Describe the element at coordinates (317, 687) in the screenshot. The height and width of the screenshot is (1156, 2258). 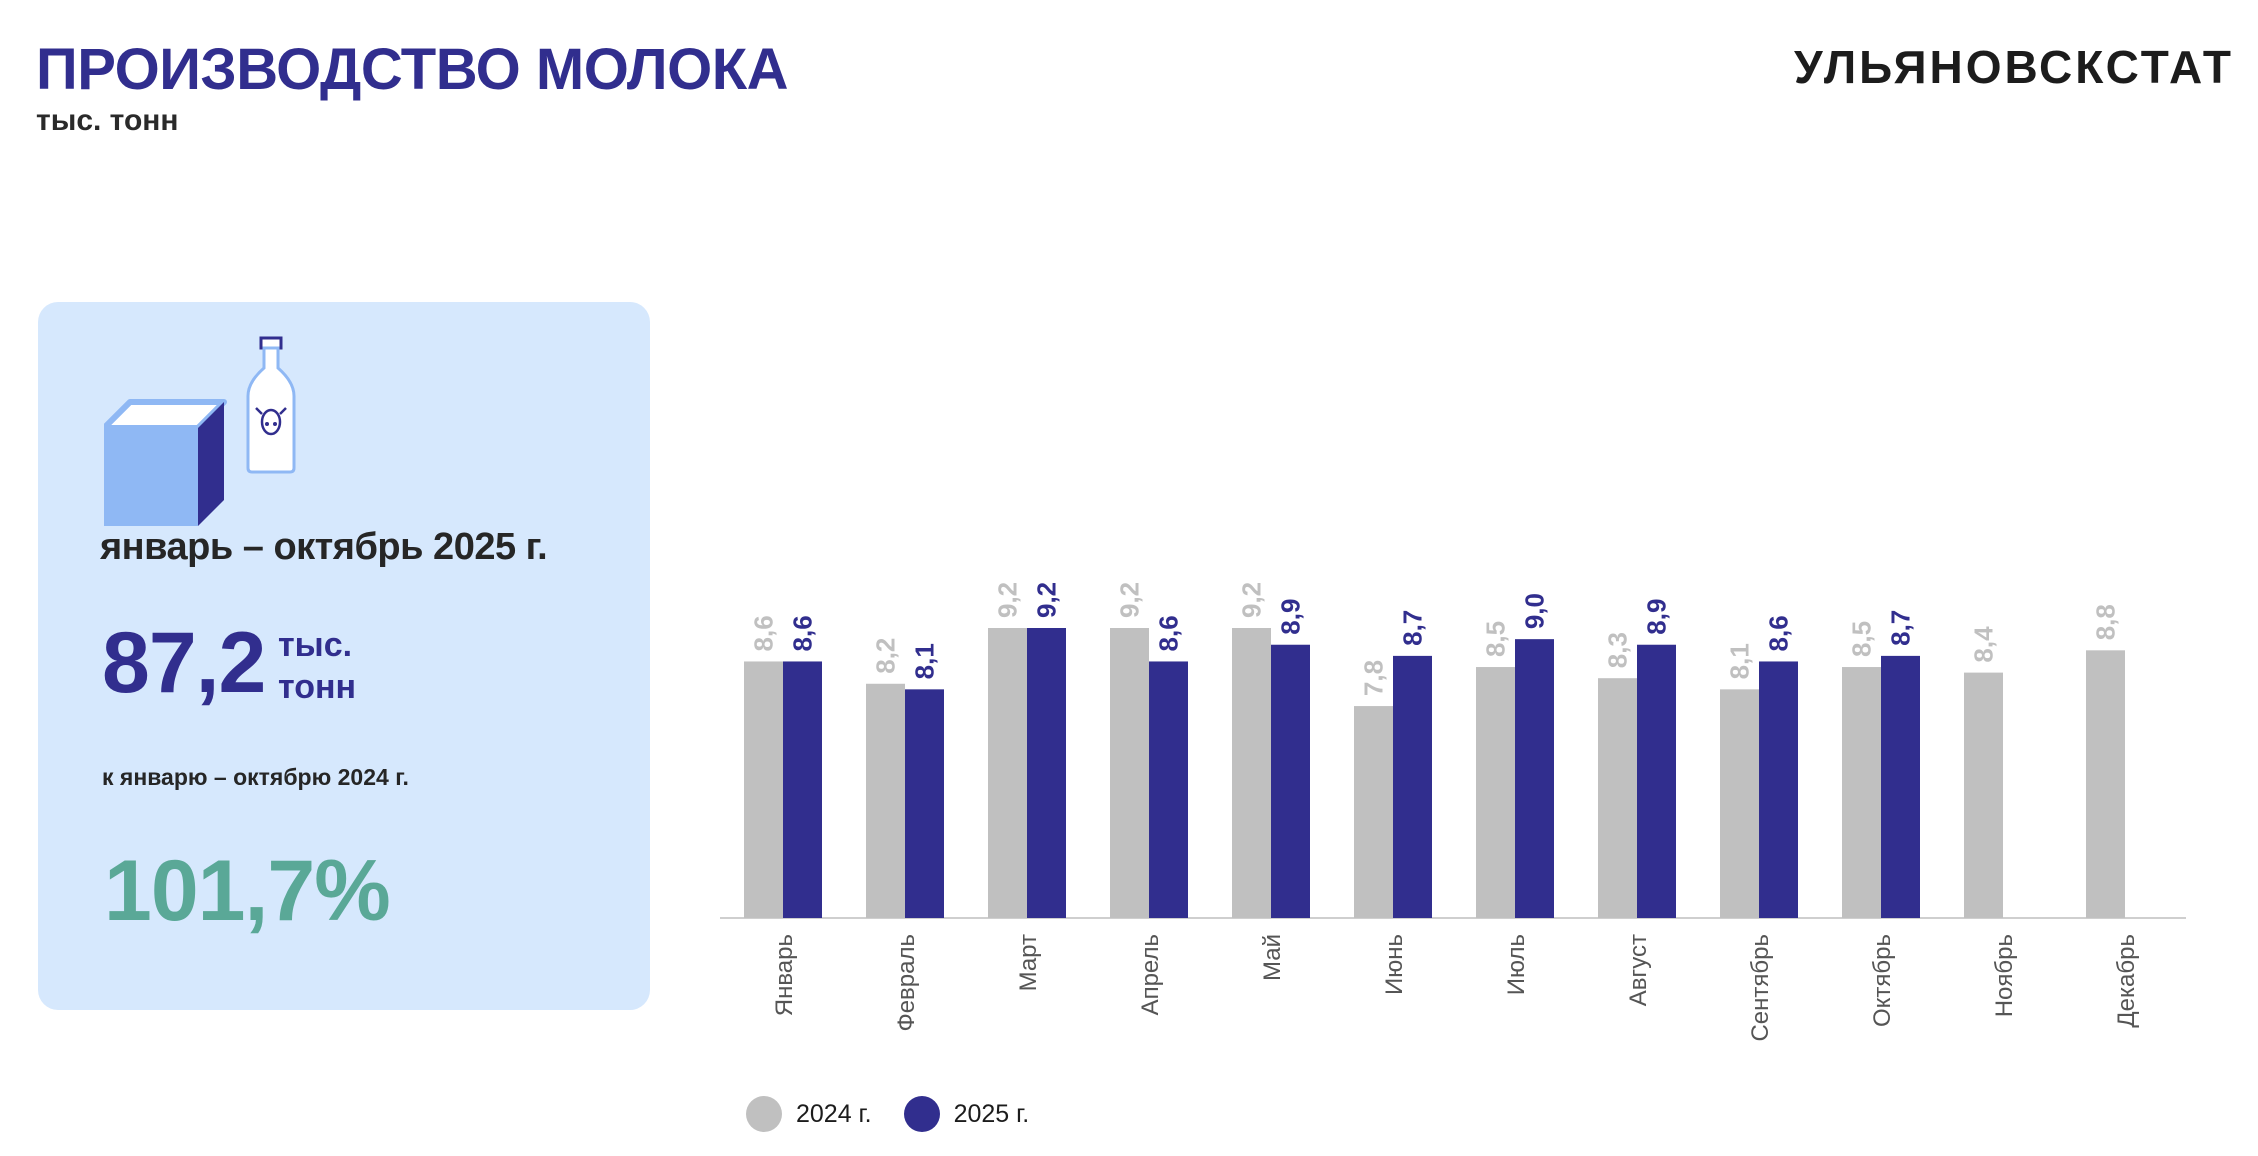
I see `total-unit-line2: тонн` at that location.